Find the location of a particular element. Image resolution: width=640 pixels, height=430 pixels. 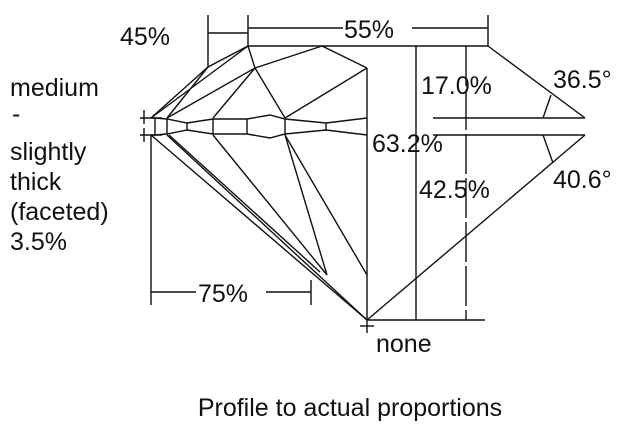

girdle-label-line: - is located at coordinates (16, 114).